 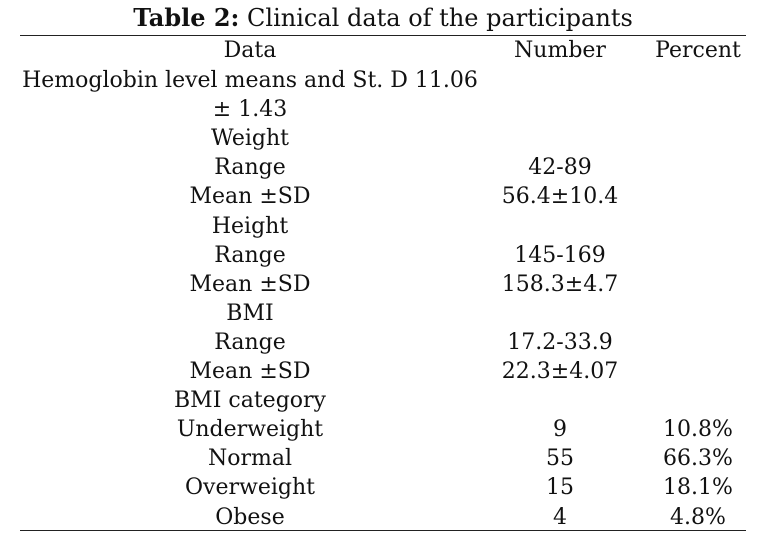 What do you see at coordinates (383, 530) in the screenshot?
I see `table-bottom-rule` at bounding box center [383, 530].